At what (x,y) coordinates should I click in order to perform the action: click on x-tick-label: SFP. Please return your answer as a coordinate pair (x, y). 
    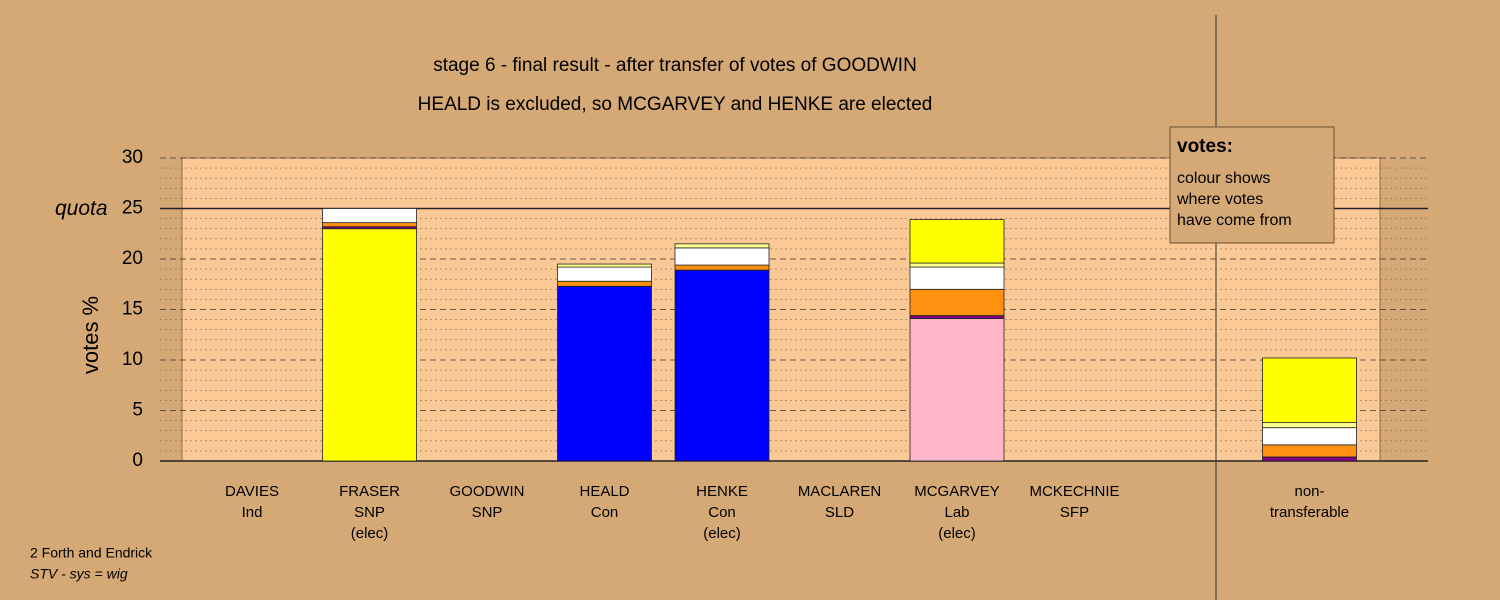
    Looking at the image, I should click on (1074, 512).